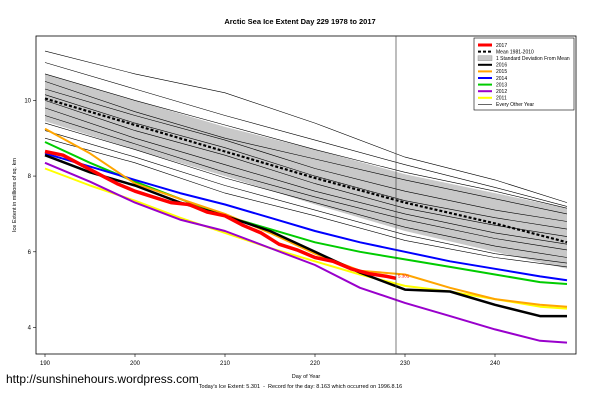 The width and height of the screenshot is (601, 400). Describe the element at coordinates (45, 364) in the screenshot. I see `x-tick-label: 190` at that location.